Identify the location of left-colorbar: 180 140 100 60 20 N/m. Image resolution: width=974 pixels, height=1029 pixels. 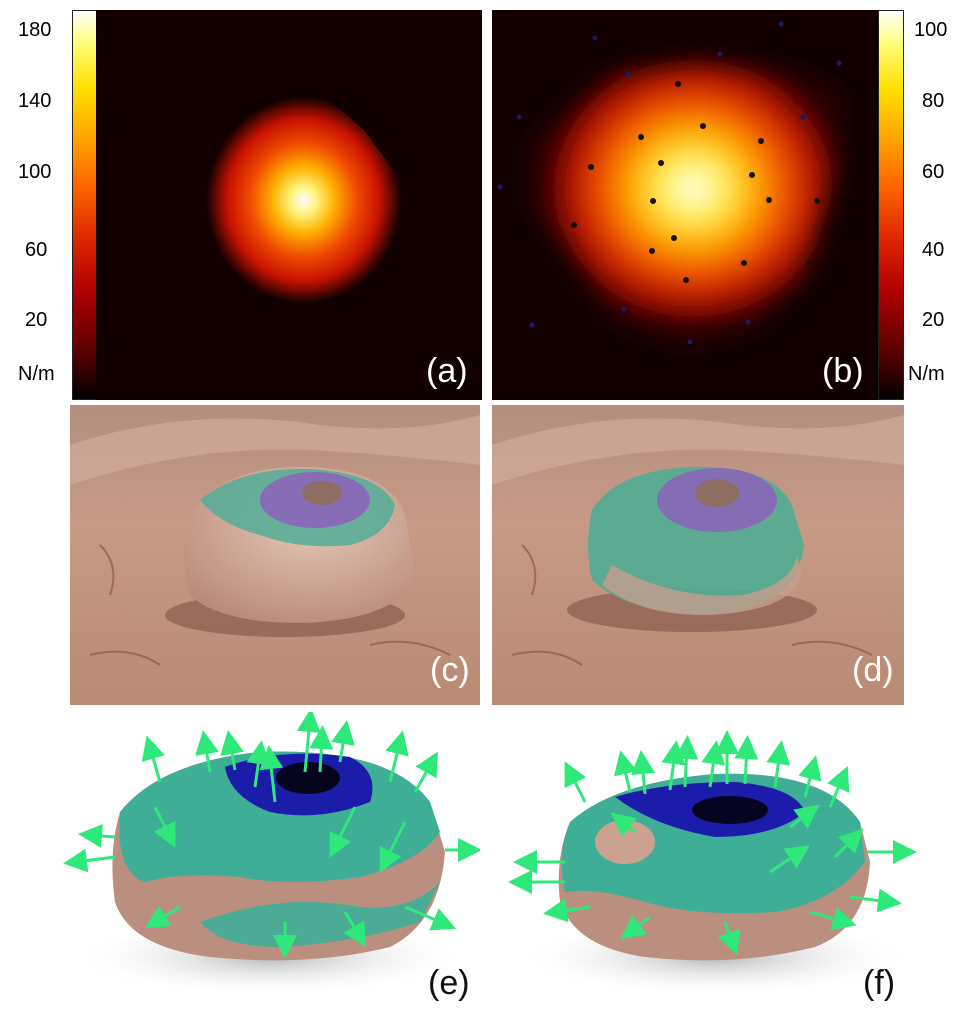
(49, 200).